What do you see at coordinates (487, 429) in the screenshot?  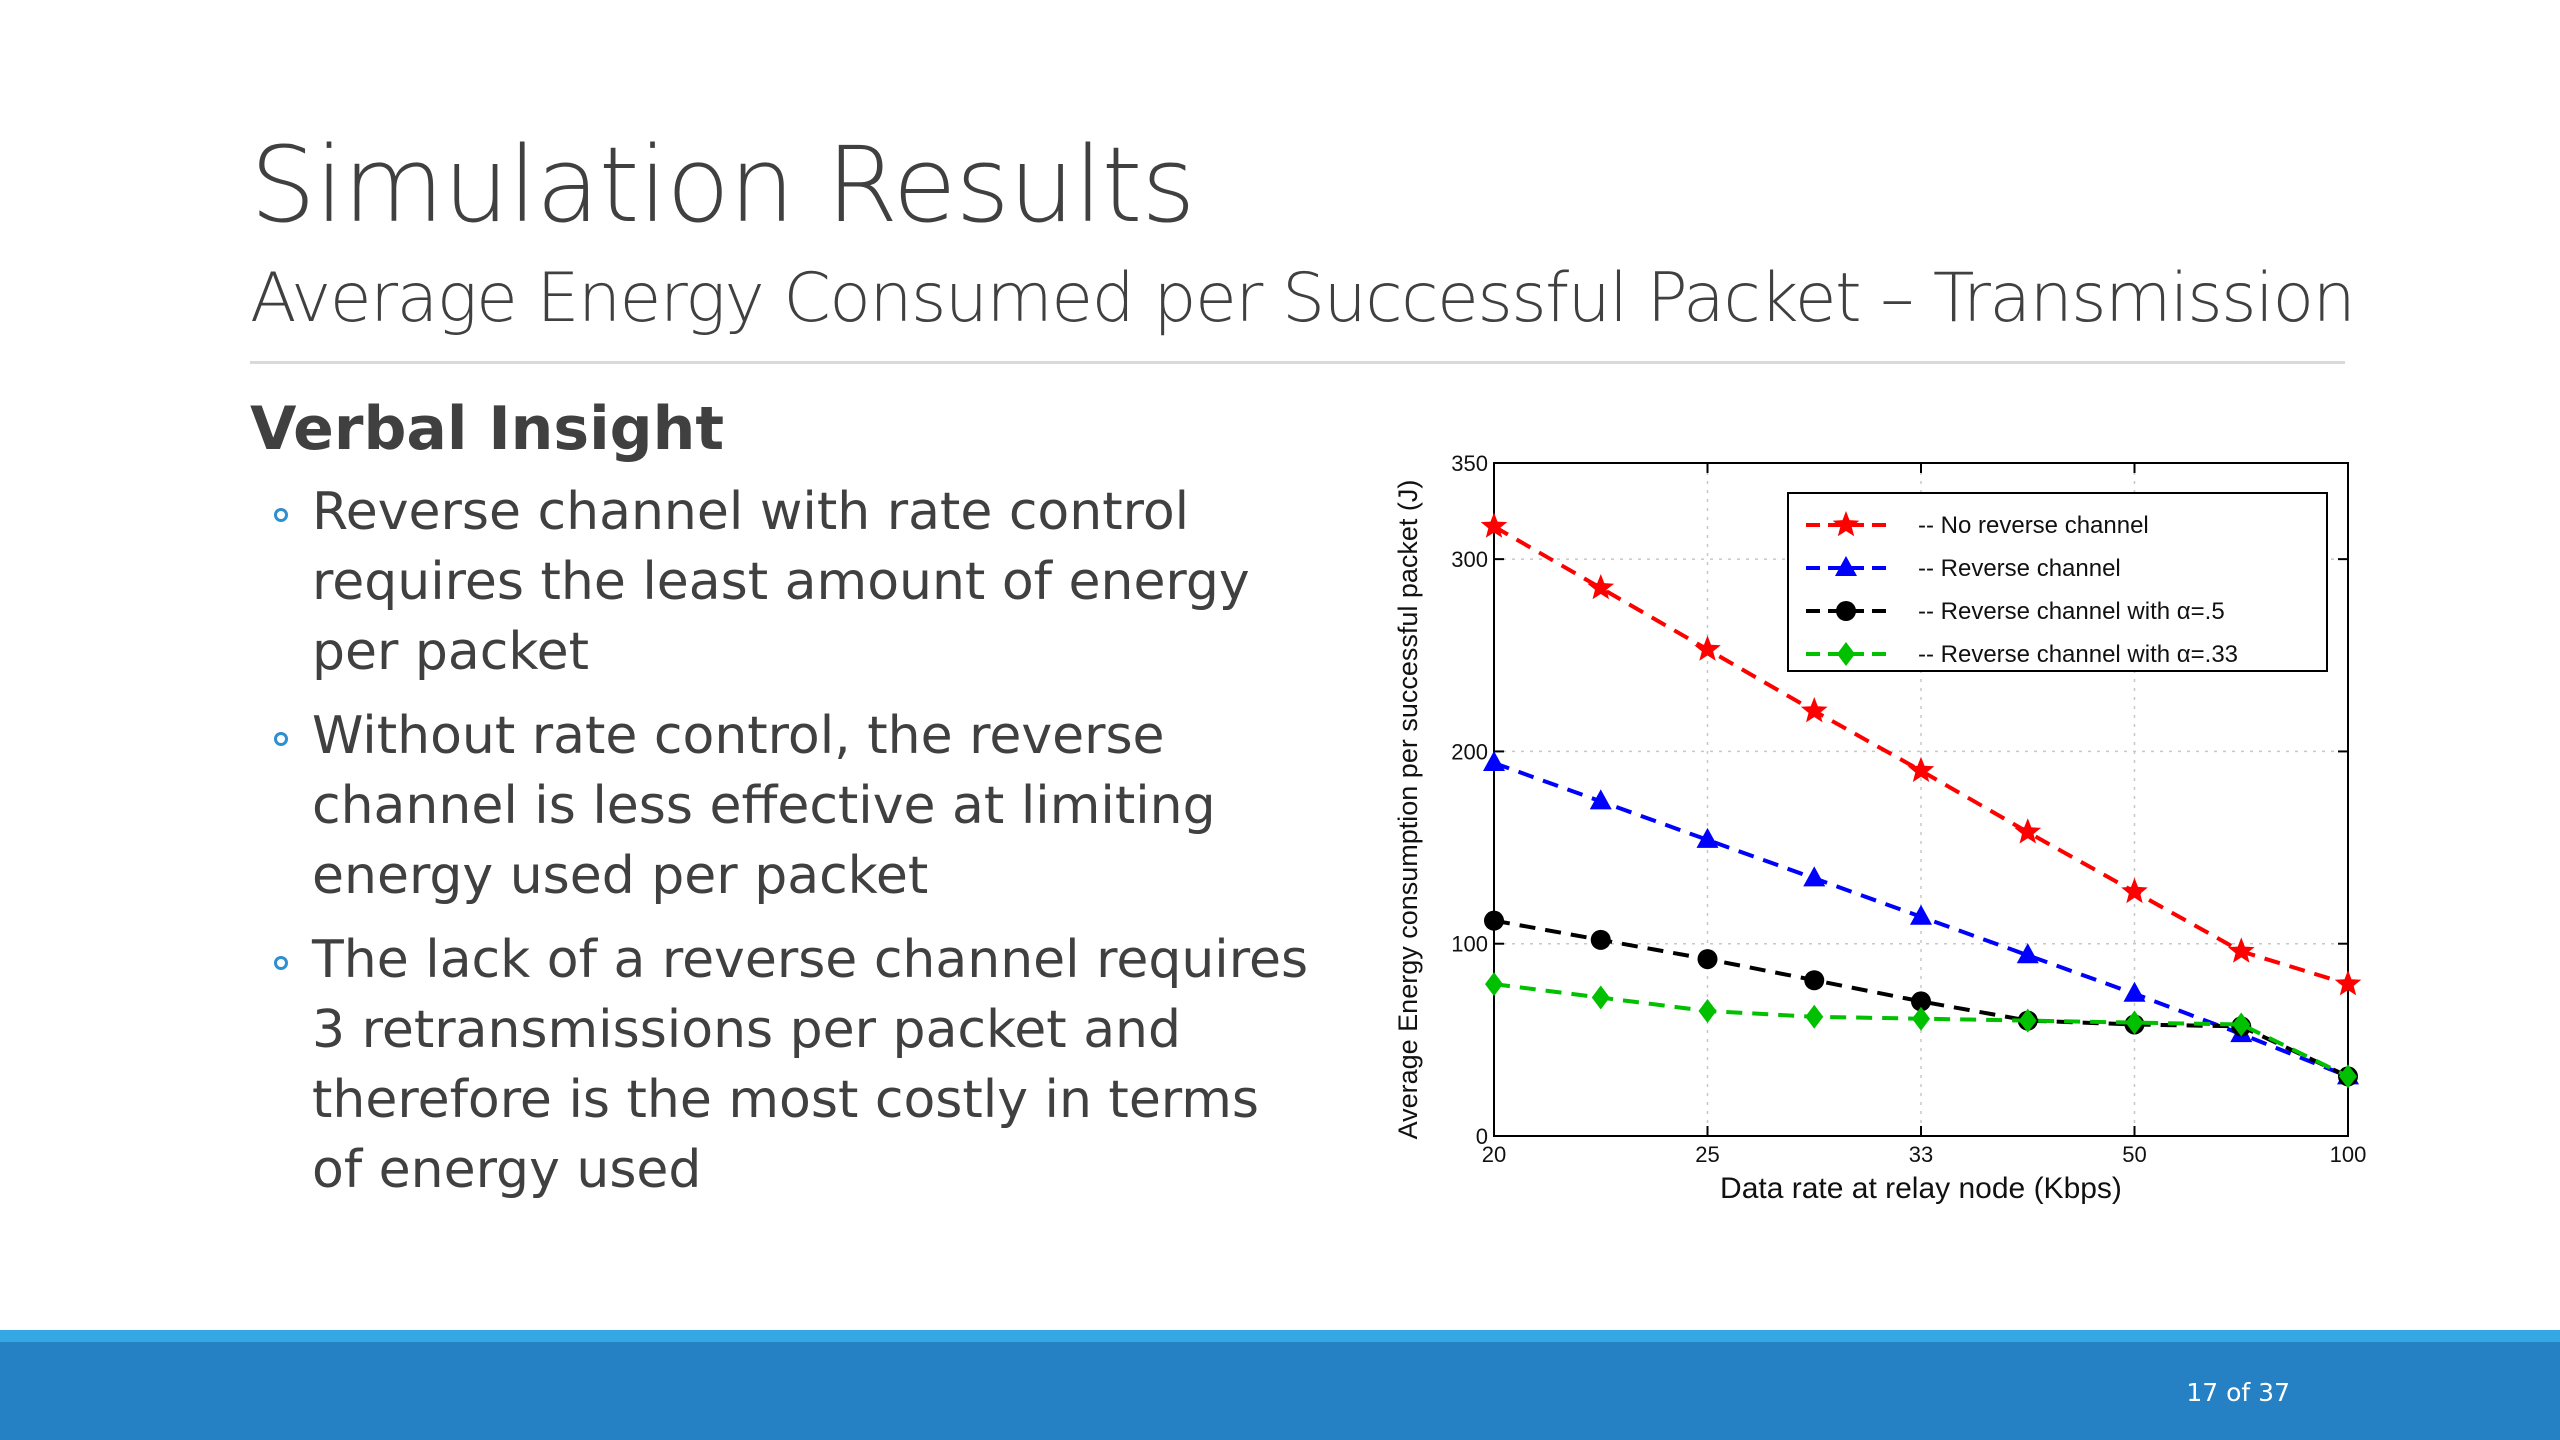 I see `section-heading: Verbal Insight` at bounding box center [487, 429].